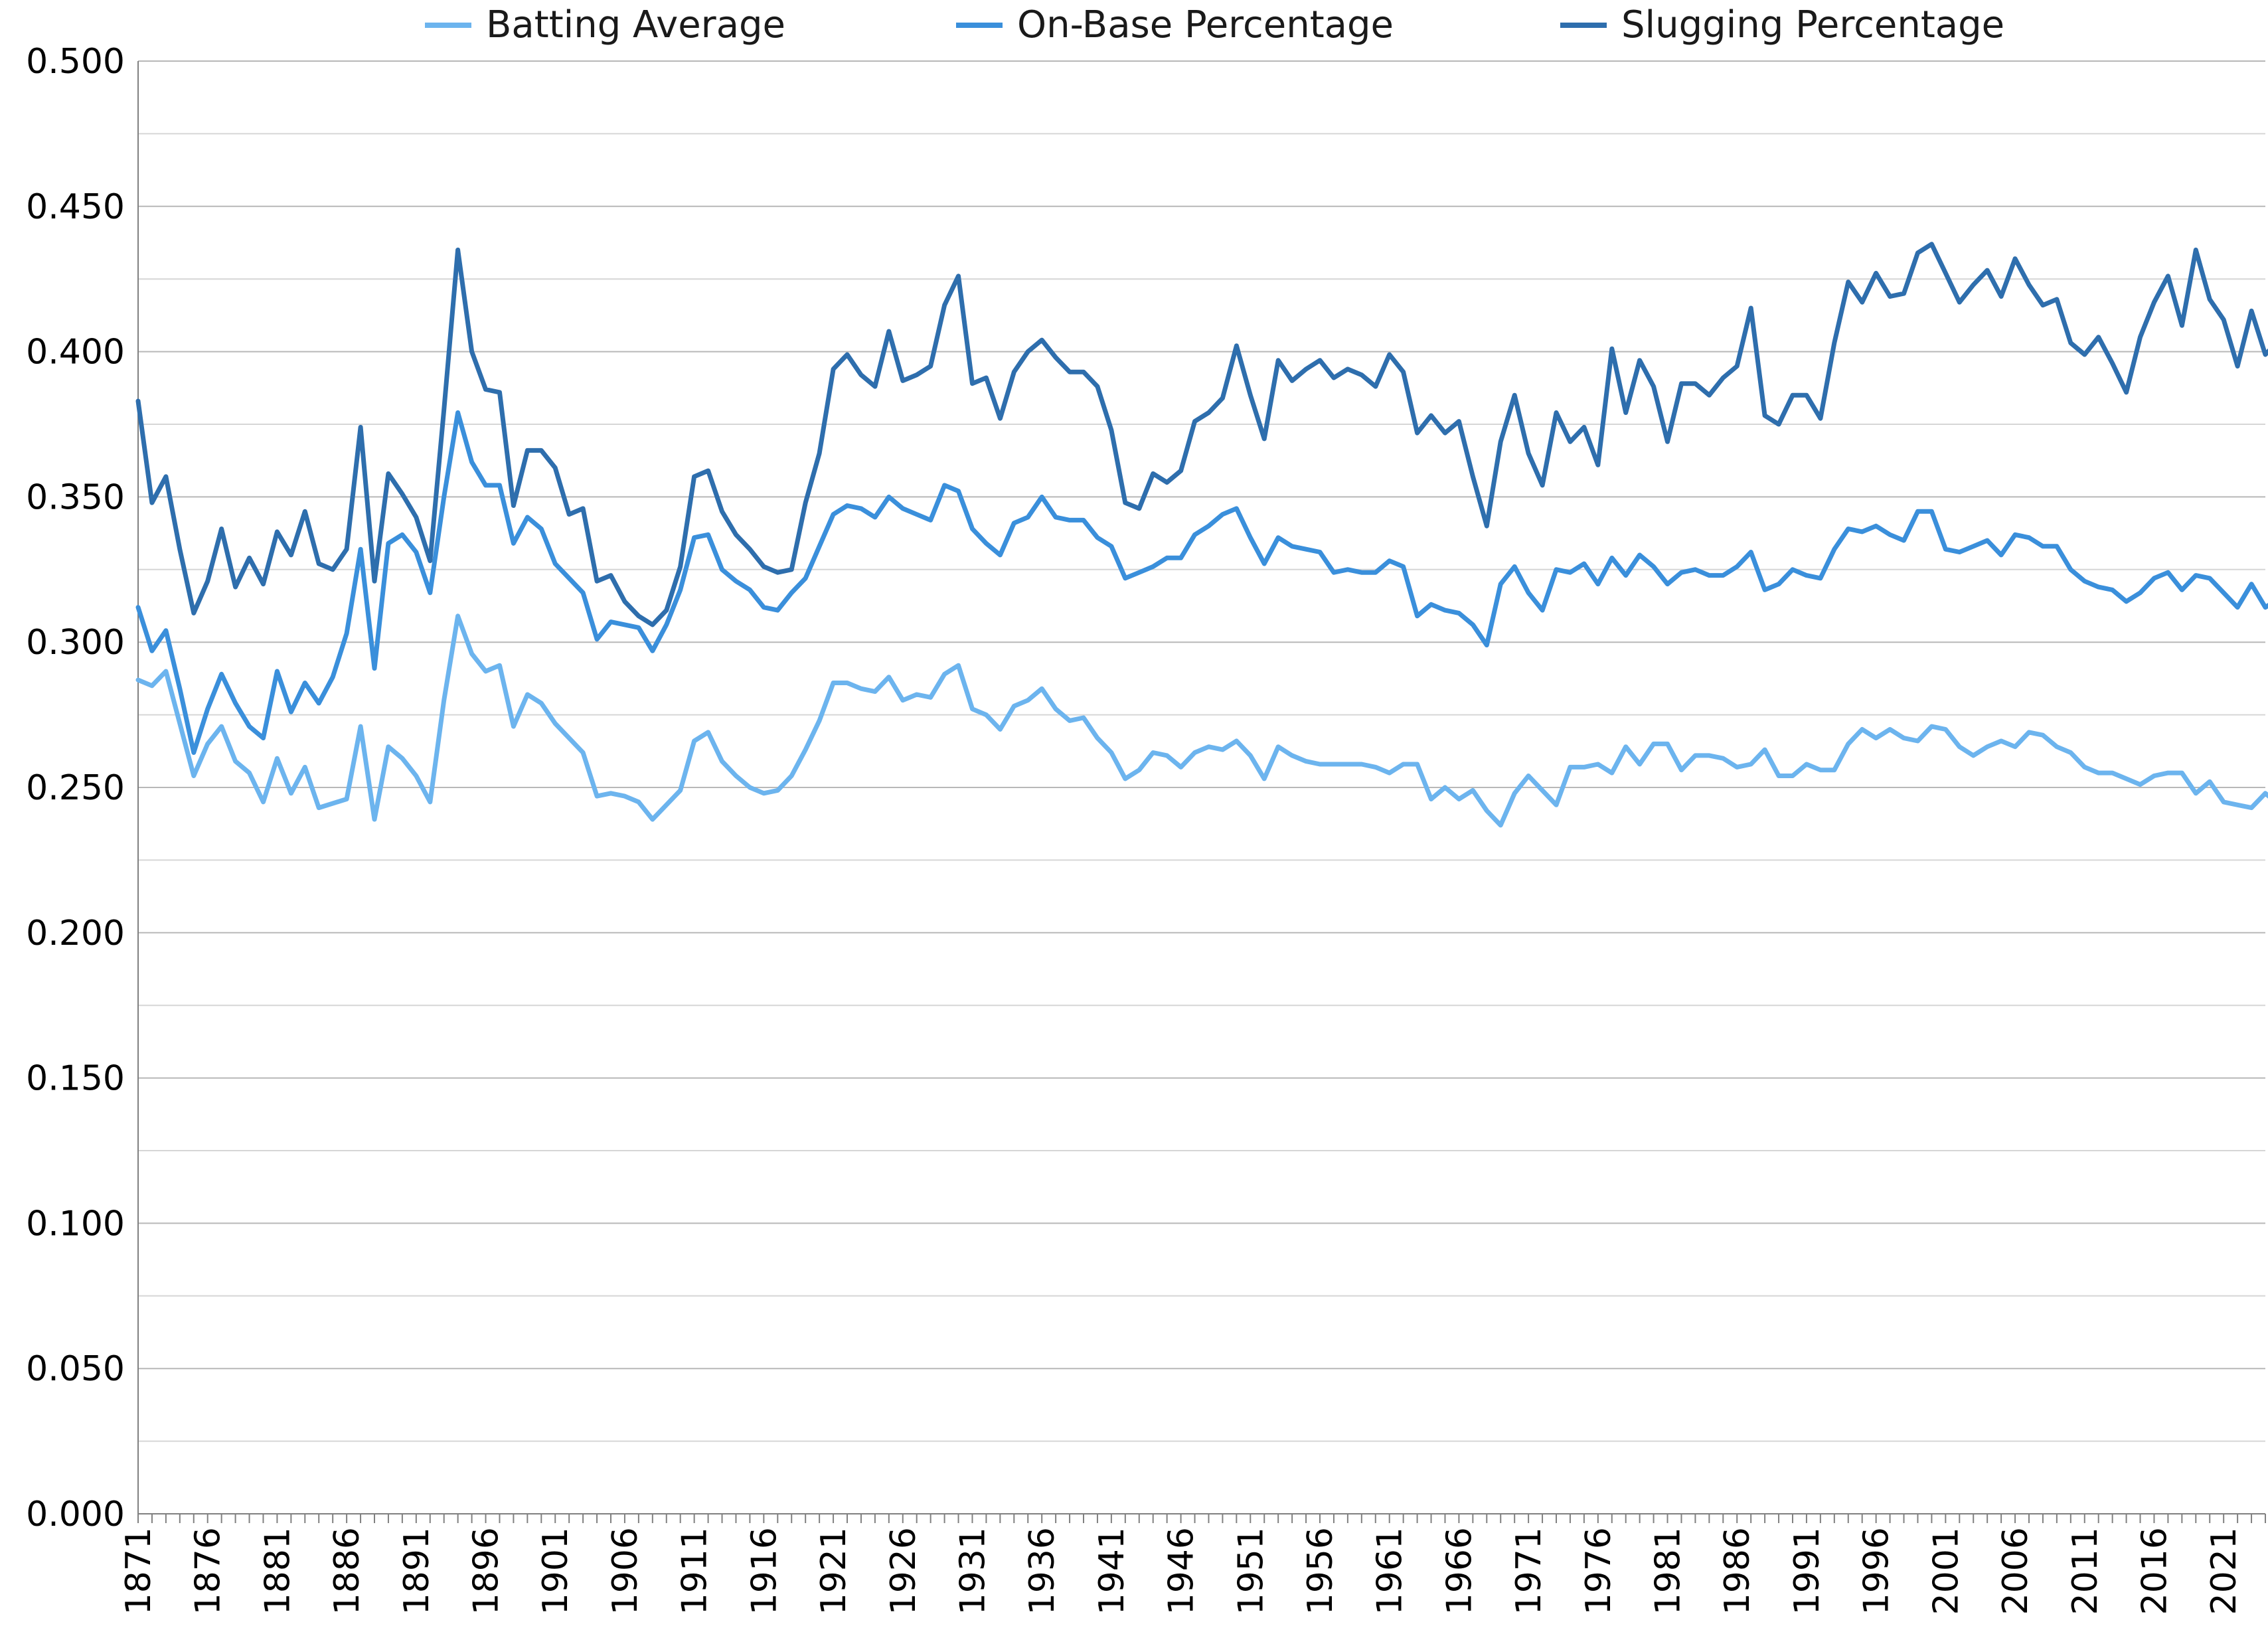  Describe the element at coordinates (1529, 1571) in the screenshot. I see `x-tick-label: 1971` at that location.